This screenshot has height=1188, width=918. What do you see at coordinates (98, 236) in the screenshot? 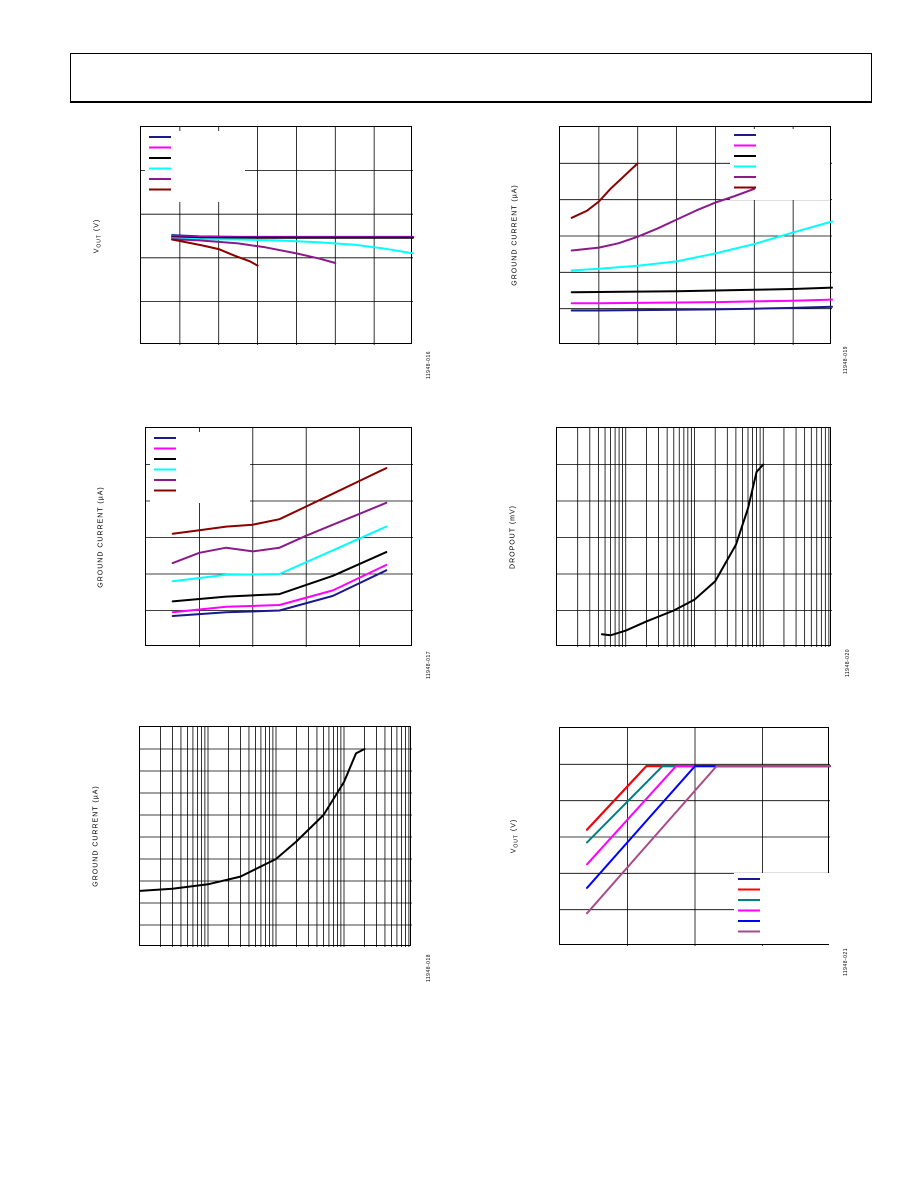
I see `chart-vout-left-ylabel: VOUT (V)` at bounding box center [98, 236].